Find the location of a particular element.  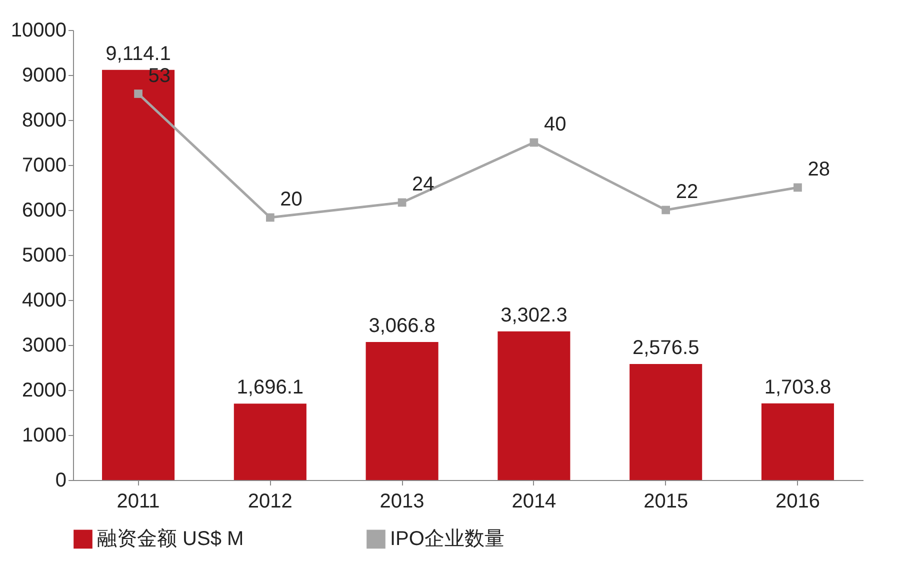

y-tick-label: 9000 is located at coordinates (44, 75).